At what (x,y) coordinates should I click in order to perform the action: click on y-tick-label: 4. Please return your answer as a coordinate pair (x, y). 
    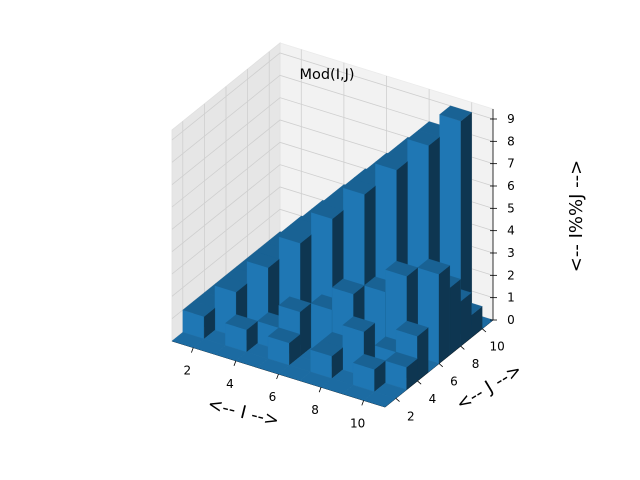
    Looking at the image, I should click on (433, 399).